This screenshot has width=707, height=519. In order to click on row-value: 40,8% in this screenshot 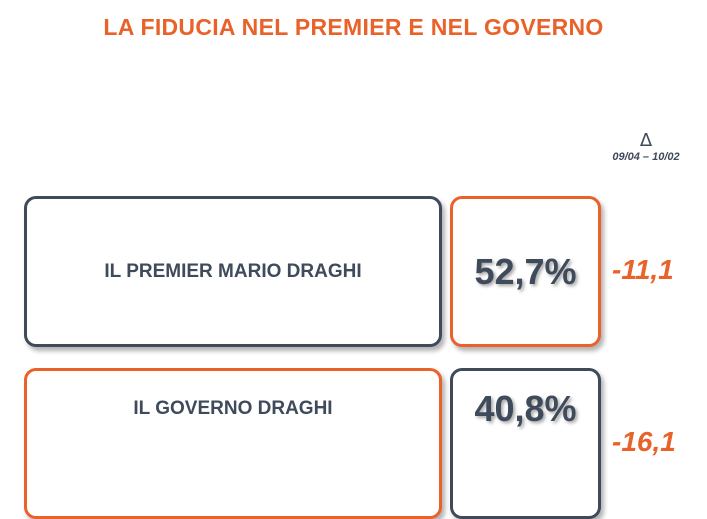, I will do `click(525, 408)`.